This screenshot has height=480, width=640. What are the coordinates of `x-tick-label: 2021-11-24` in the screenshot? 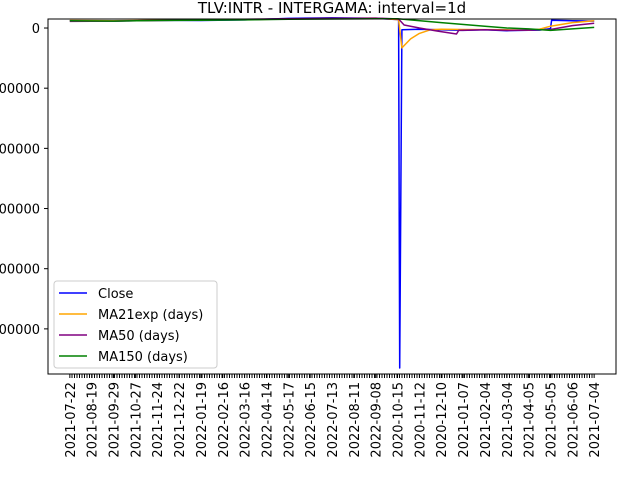 It's located at (158, 420).